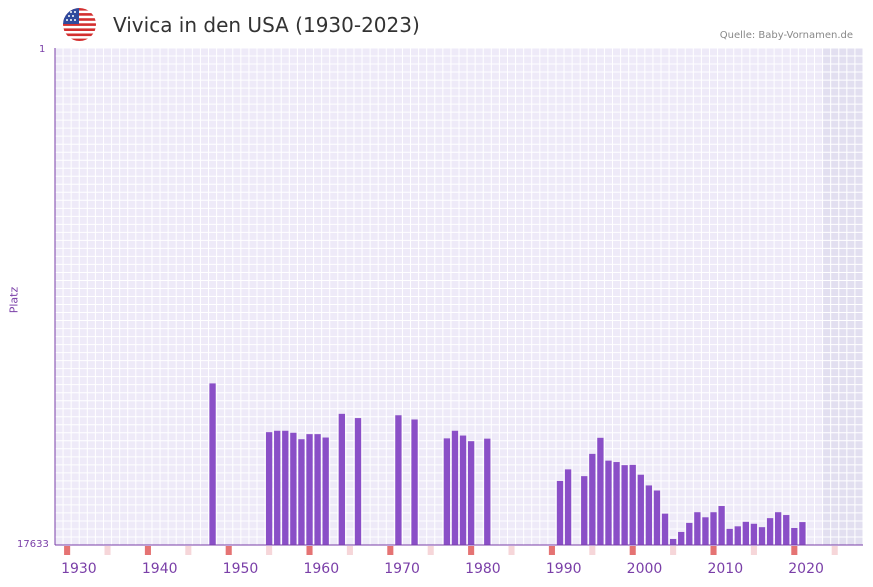 This screenshot has width=873, height=587. I want to click on bar-1955, so click(269, 488).